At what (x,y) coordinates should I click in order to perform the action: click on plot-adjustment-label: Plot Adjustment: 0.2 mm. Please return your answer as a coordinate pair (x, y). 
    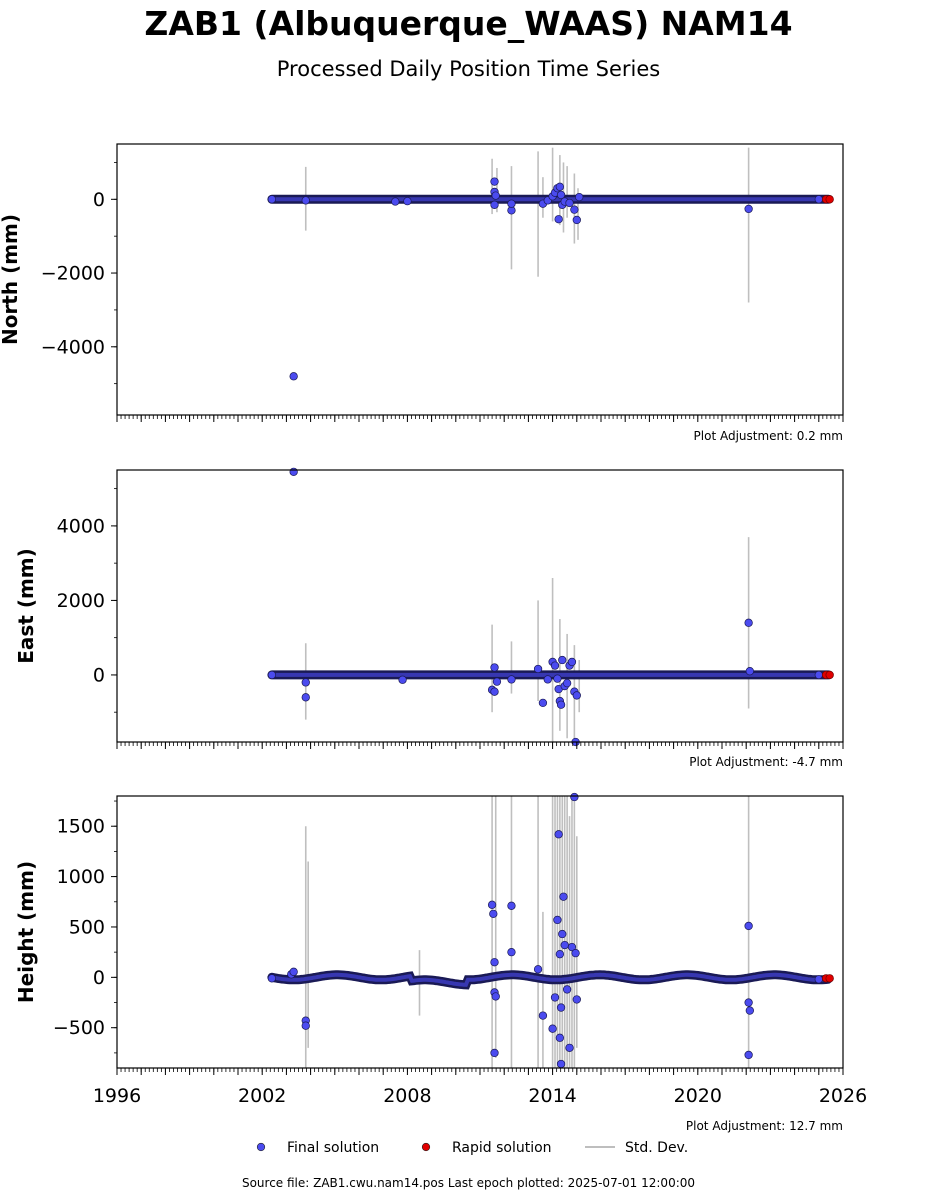
    Looking at the image, I should click on (768, 436).